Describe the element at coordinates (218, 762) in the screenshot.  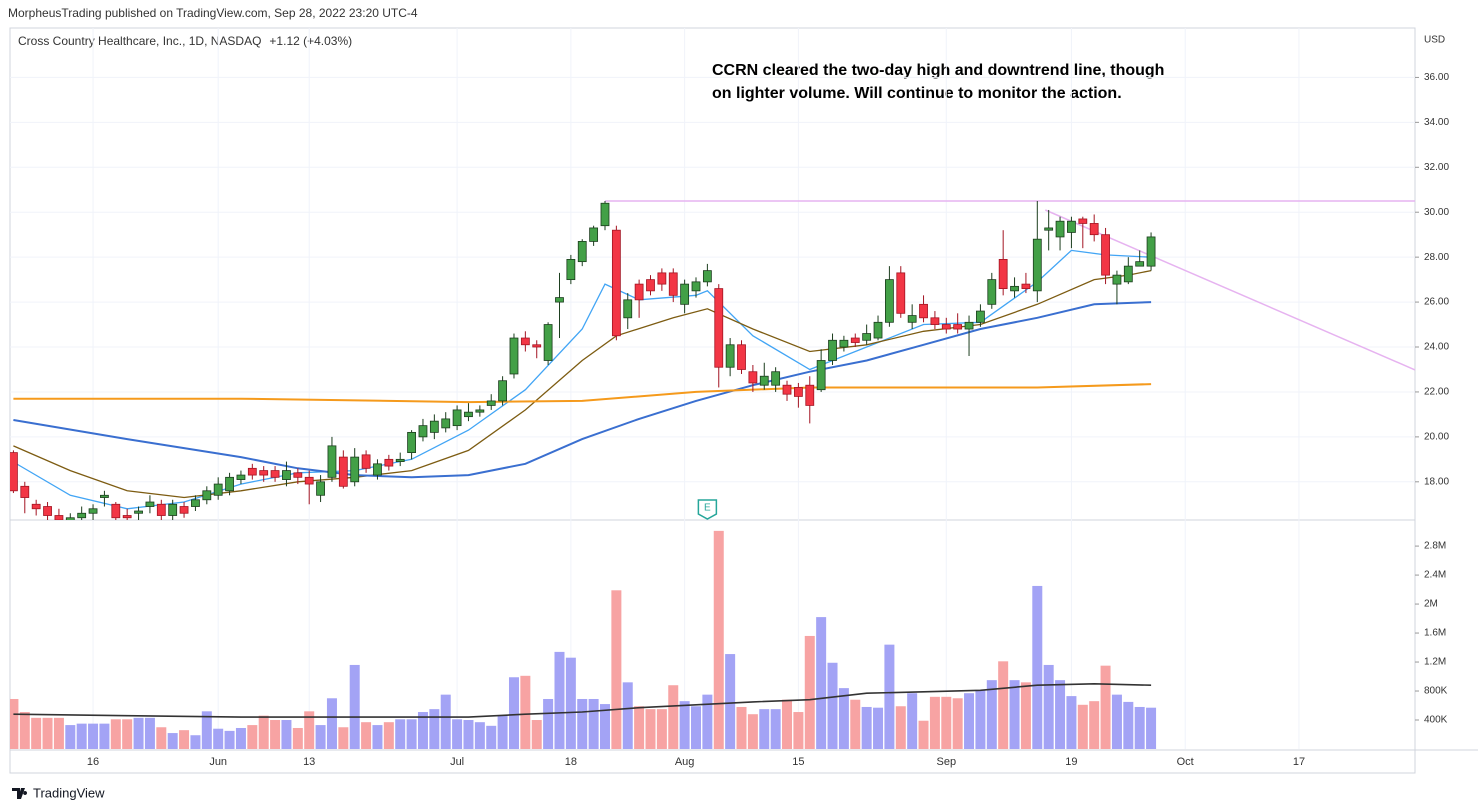
I see `x-tick-label: Jun` at that location.